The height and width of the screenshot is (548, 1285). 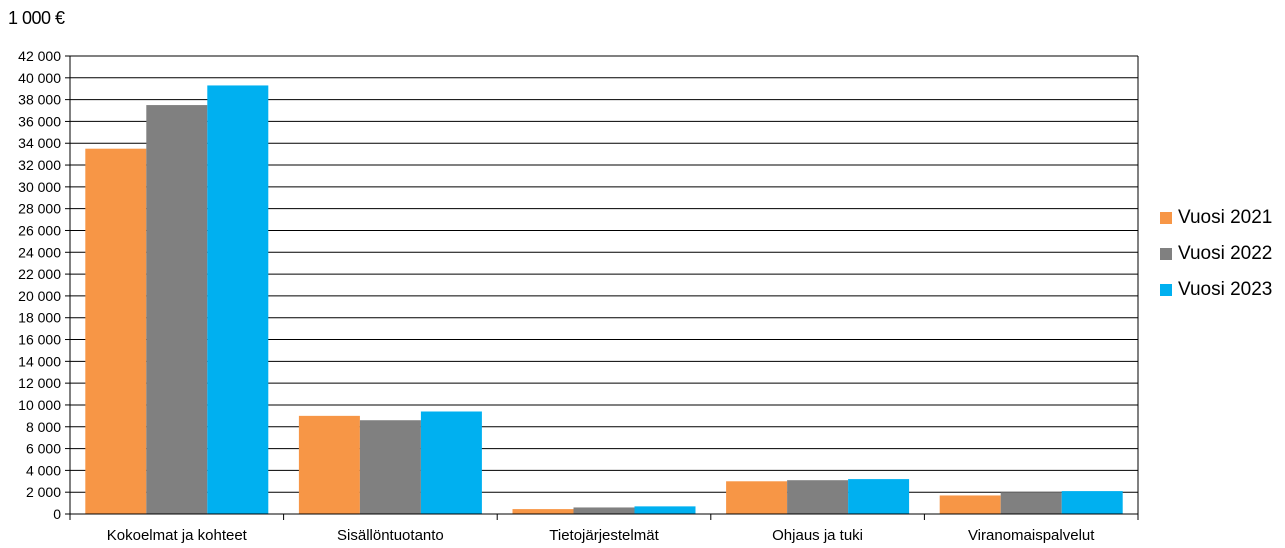 I want to click on y-tick-label: 14 000, so click(x=39, y=361).